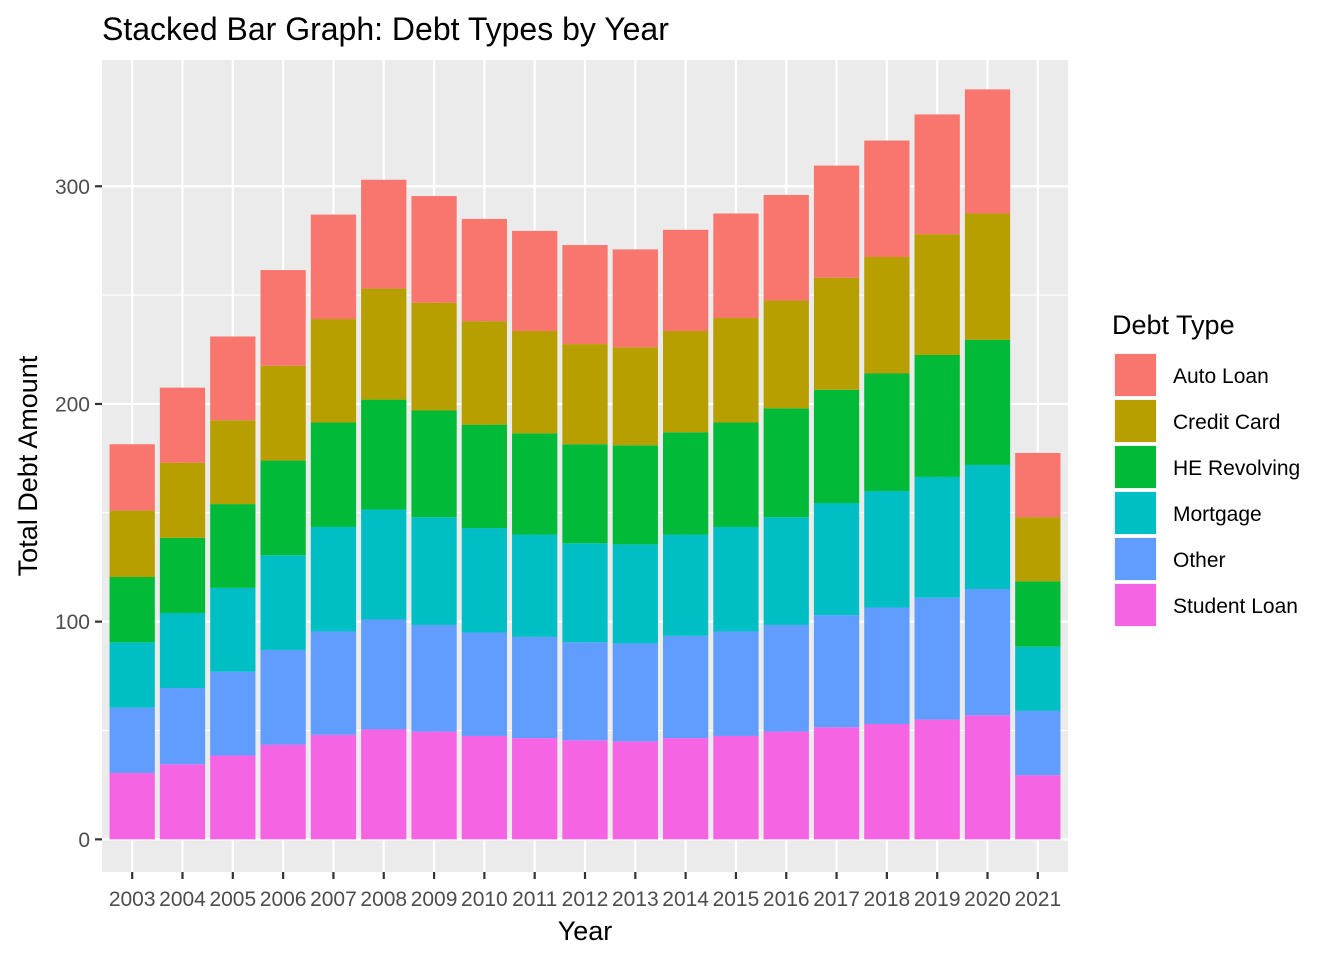  I want to click on legend-title: Debt Type, so click(1173, 325).